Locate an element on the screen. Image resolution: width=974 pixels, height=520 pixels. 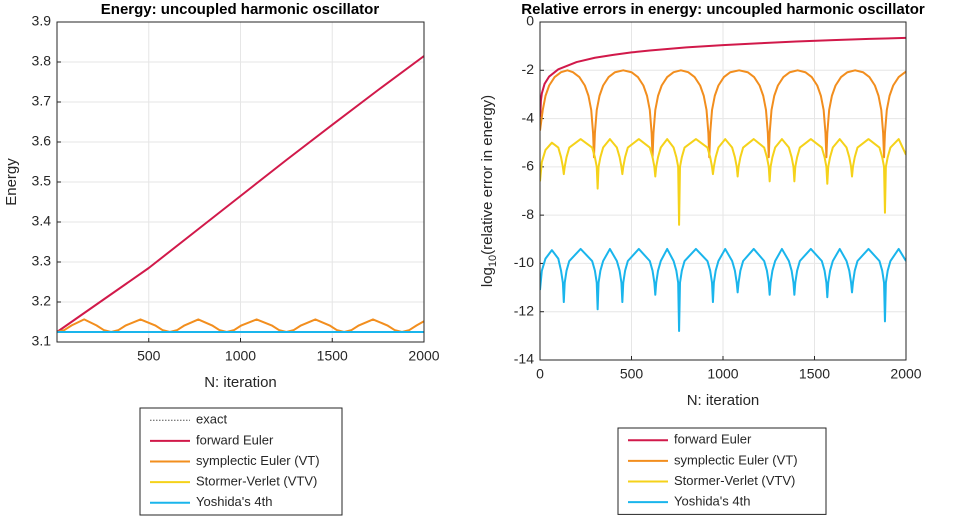
y-tick-label: -8 is located at coordinates (528, 214).